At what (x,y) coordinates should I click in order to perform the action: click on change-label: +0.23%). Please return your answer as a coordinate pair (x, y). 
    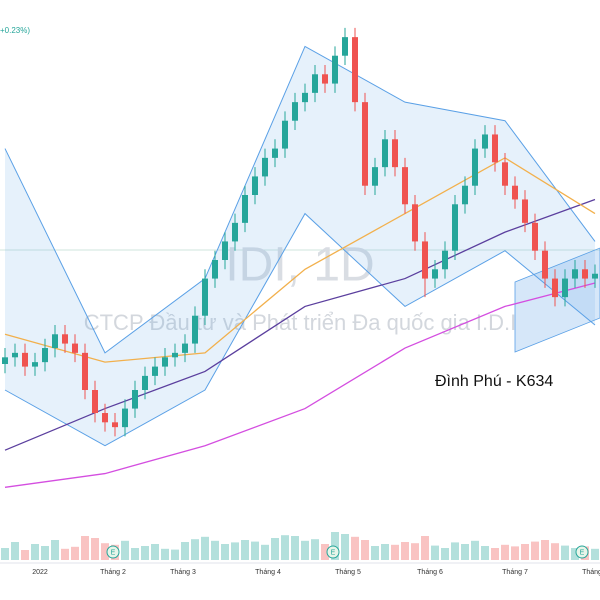
    Looking at the image, I should click on (15, 30).